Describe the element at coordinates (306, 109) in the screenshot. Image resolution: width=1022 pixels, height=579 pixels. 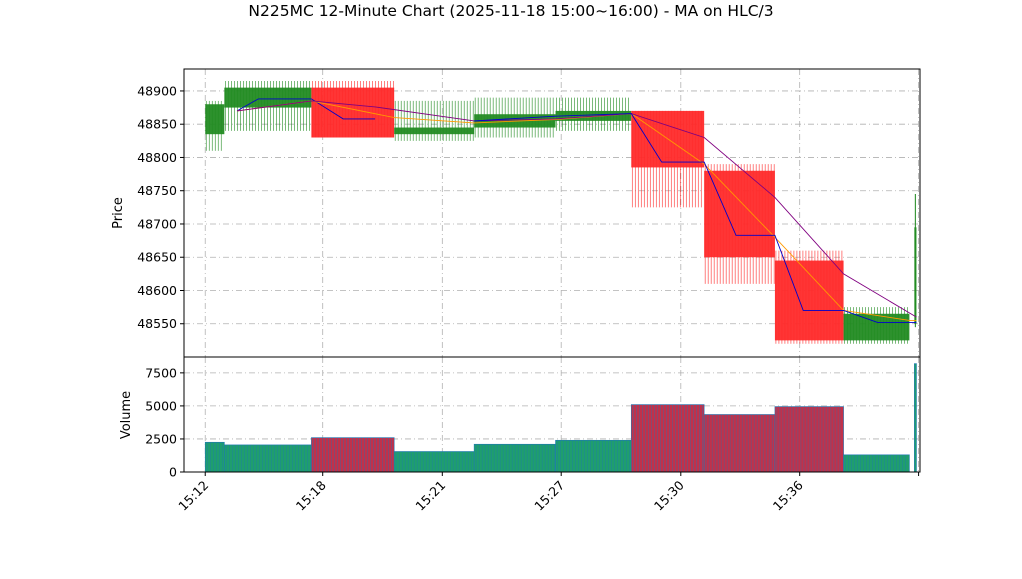
I see `moving-average-line` at that location.